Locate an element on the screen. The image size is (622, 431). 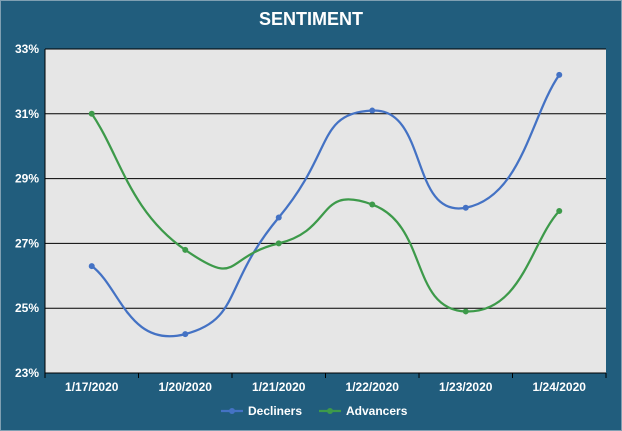
x-tick-label: 1/21/2020 is located at coordinates (279, 387).